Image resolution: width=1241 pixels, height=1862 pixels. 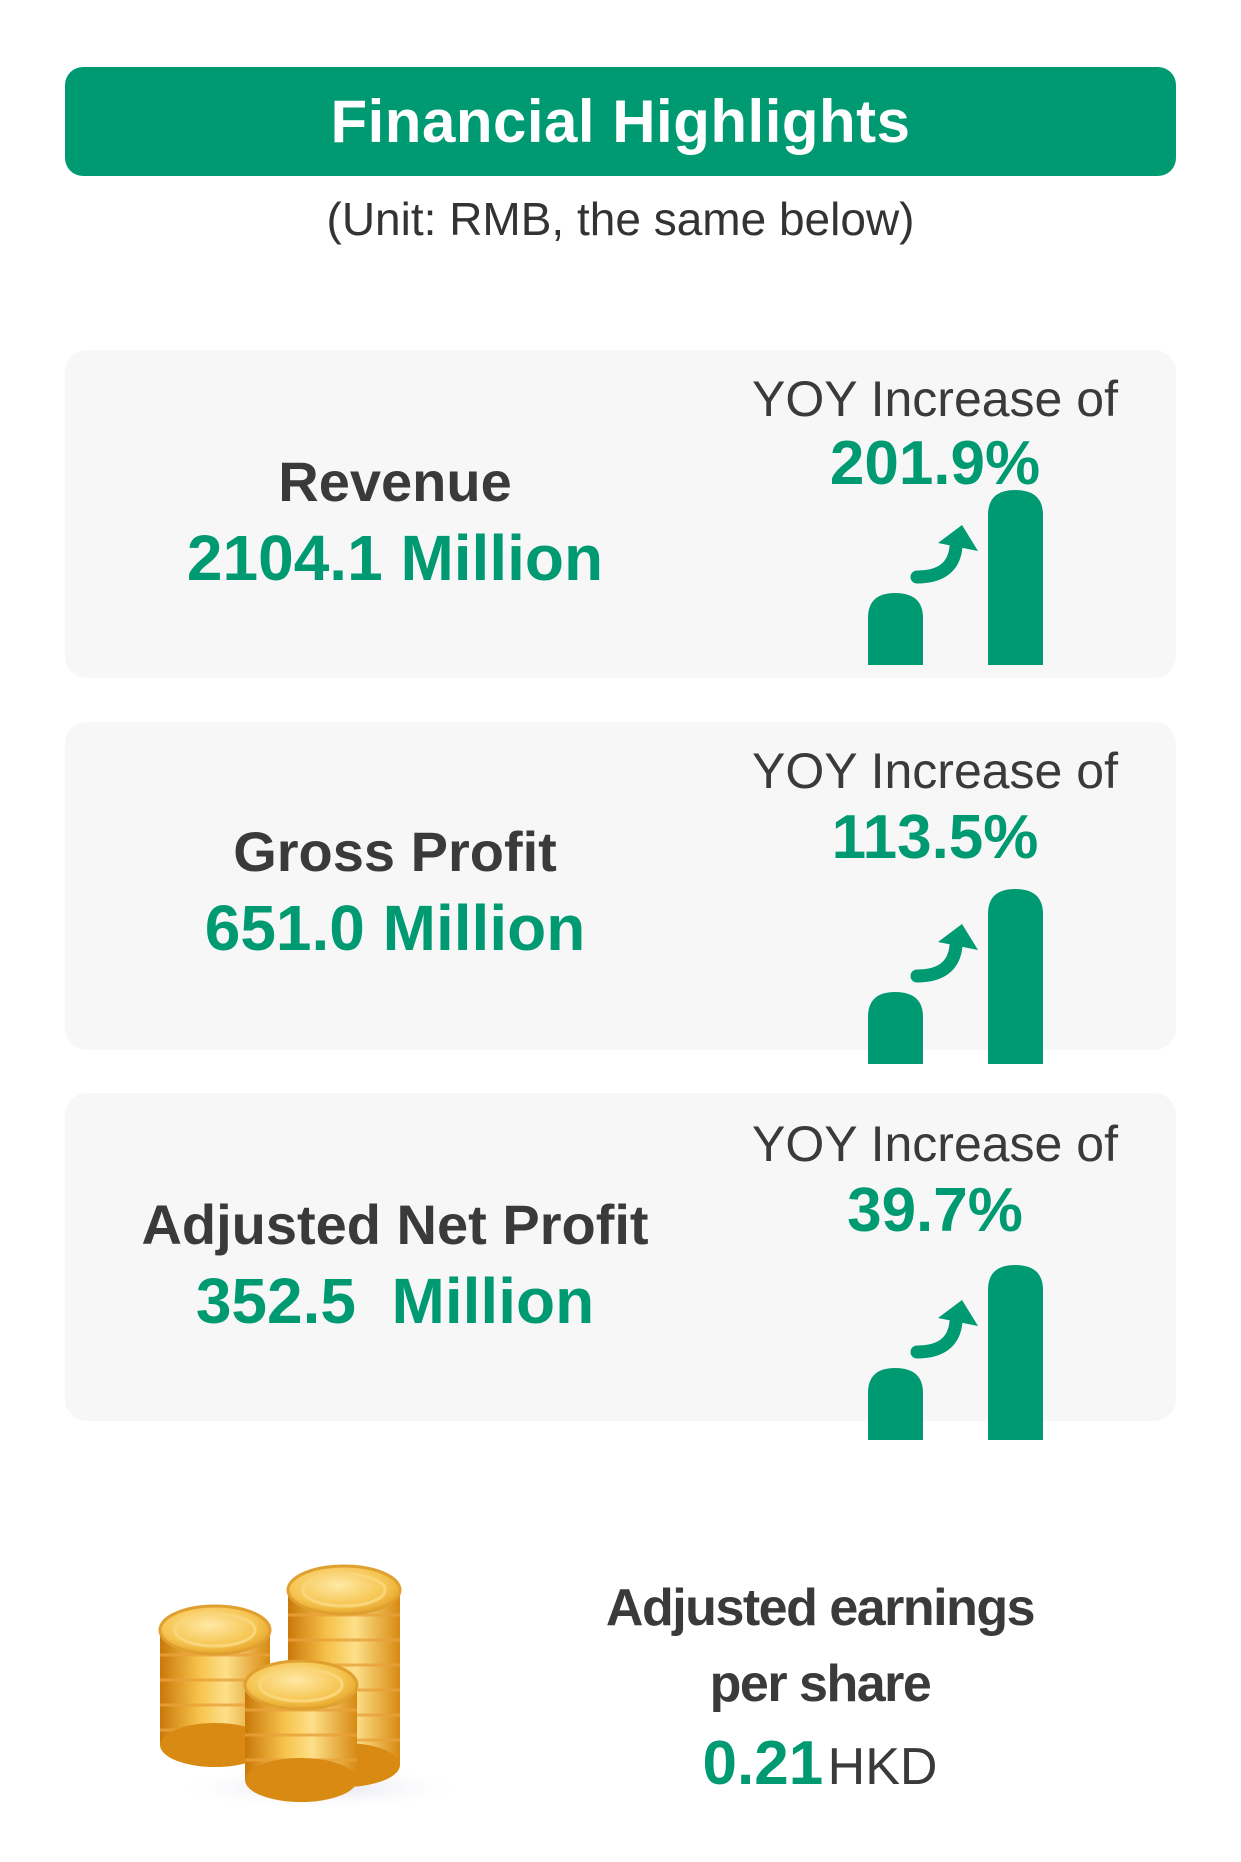 What do you see at coordinates (395, 1224) in the screenshot?
I see `metric-label: Adjusted Net Profit` at bounding box center [395, 1224].